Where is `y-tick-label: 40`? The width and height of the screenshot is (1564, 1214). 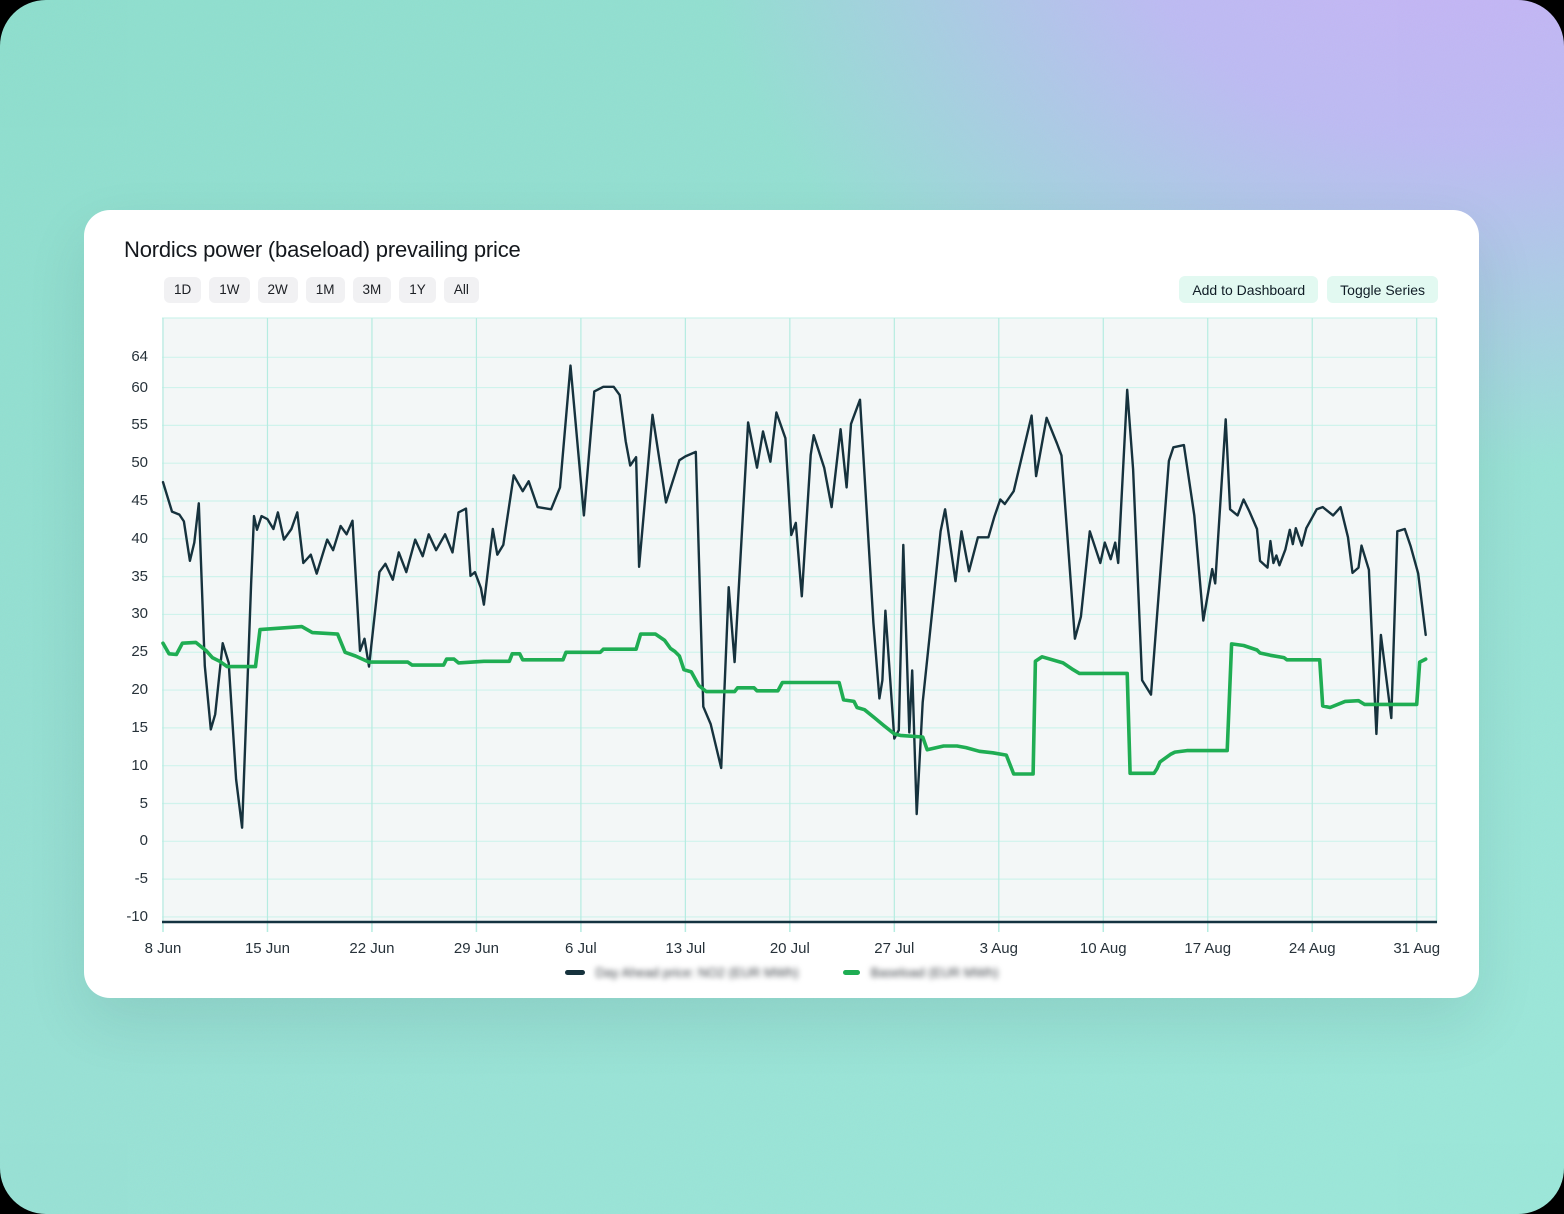
y-tick-label: 40 is located at coordinates (139, 538).